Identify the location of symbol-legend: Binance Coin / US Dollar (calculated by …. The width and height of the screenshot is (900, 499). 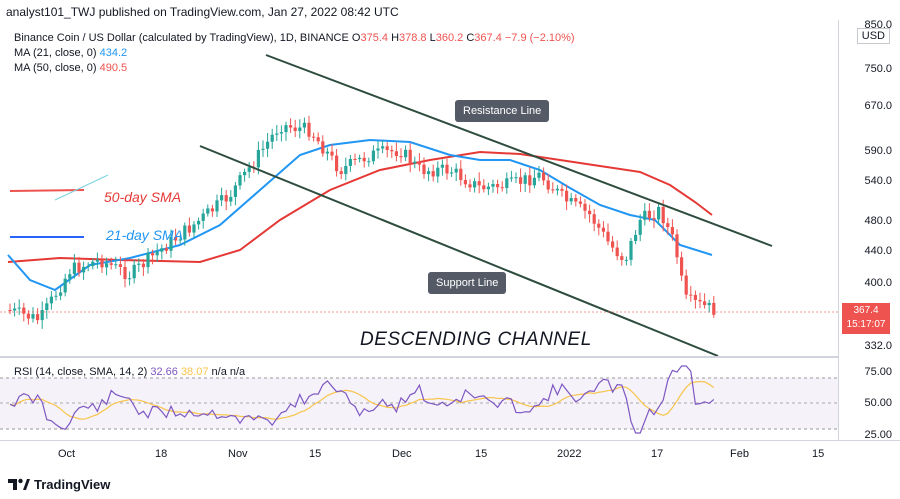
(294, 38).